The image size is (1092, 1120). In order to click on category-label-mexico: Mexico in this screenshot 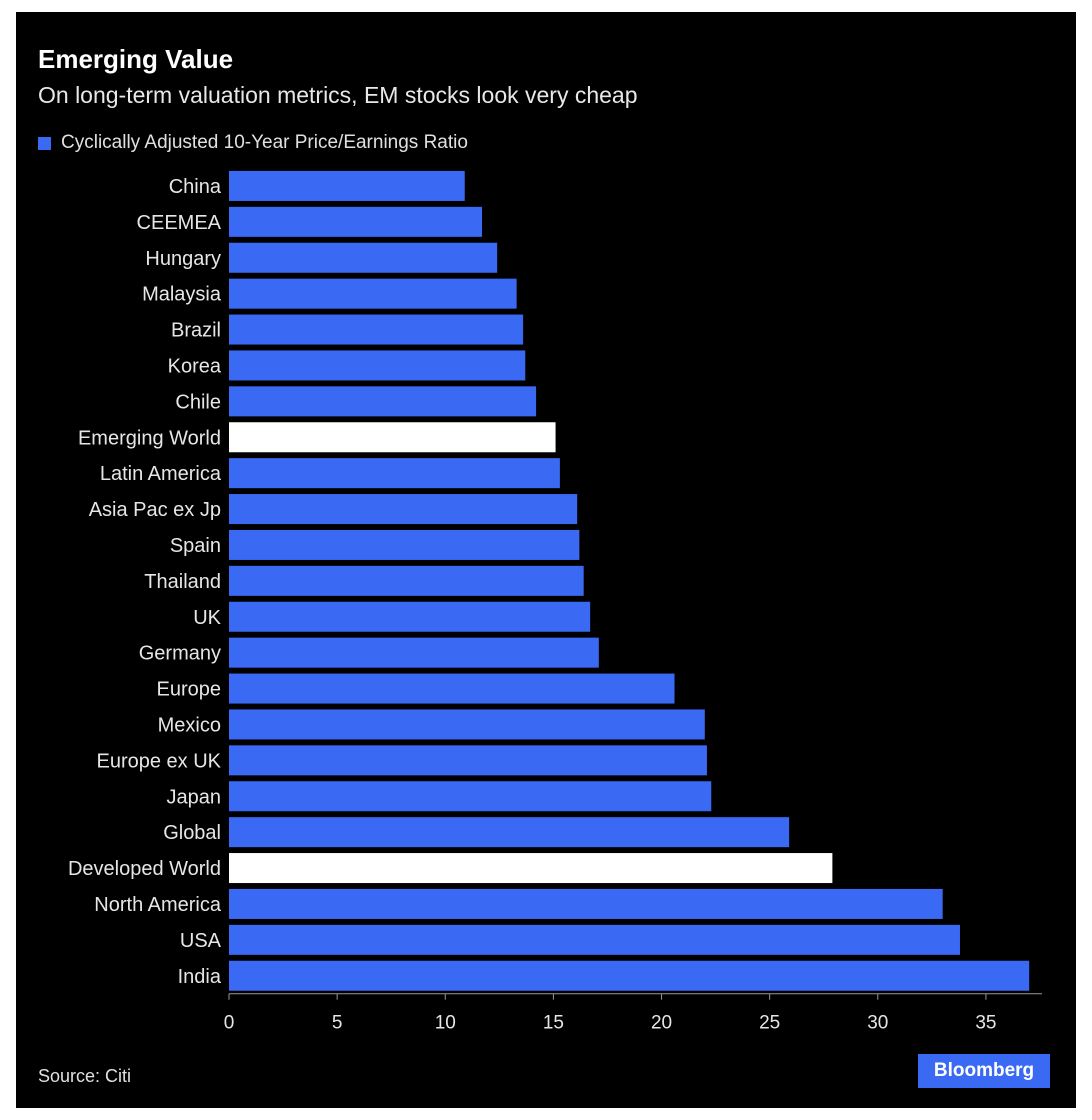, I will do `click(189, 725)`.